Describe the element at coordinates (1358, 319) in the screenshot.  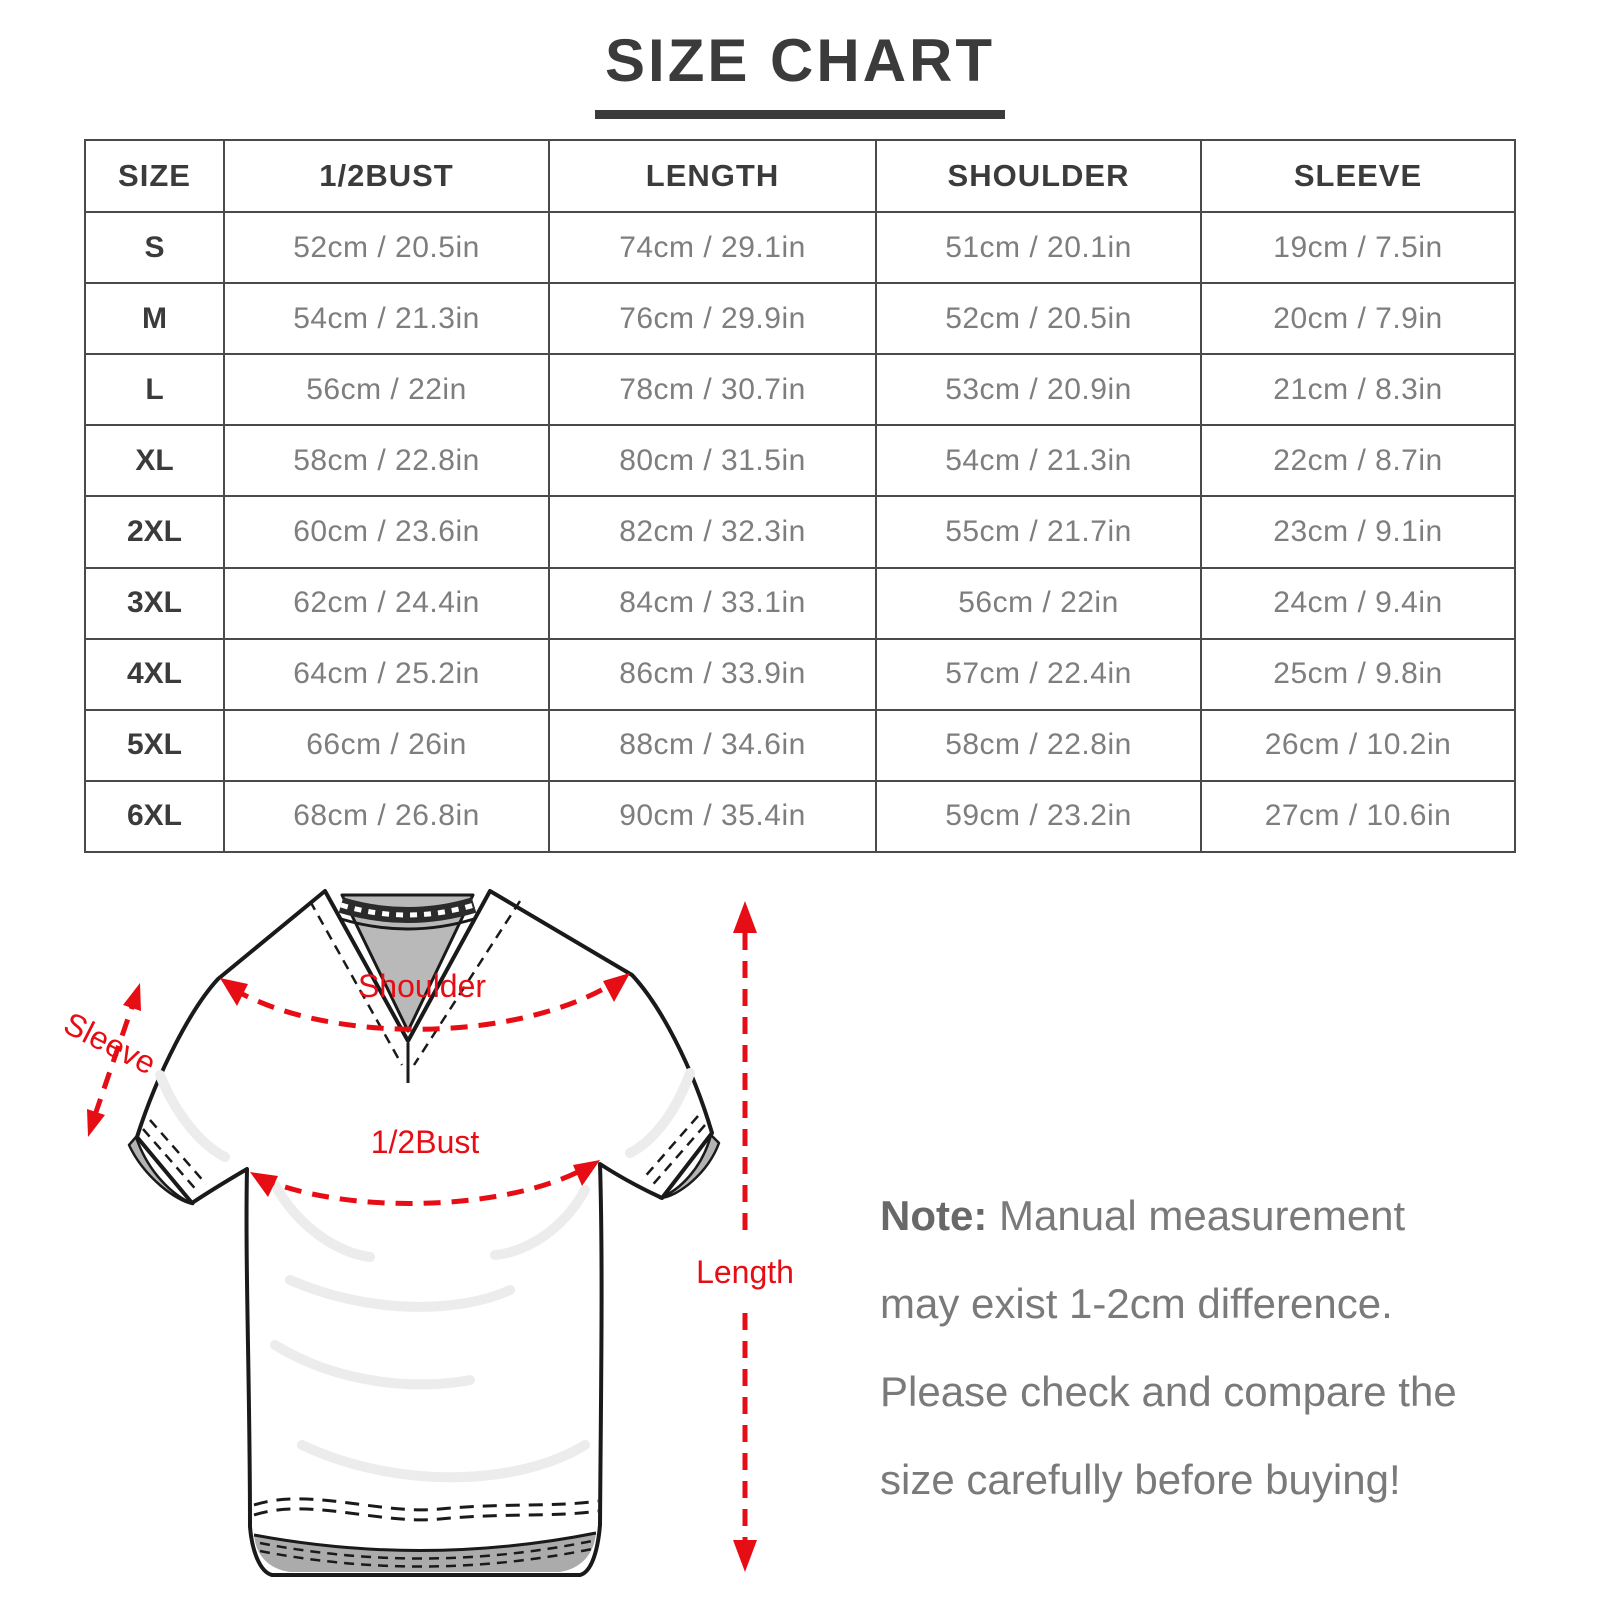
I see `measurement-cell: 20cm / 7.9in` at that location.